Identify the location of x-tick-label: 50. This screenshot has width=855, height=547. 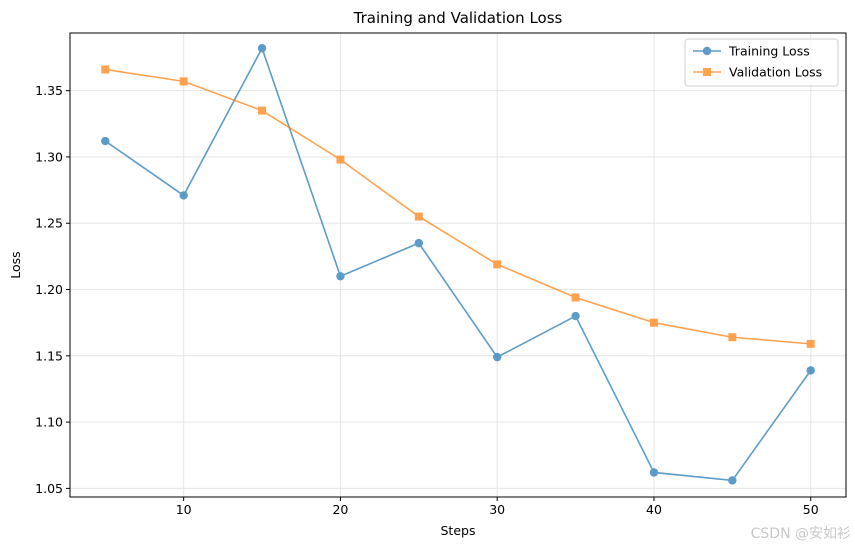
(811, 509).